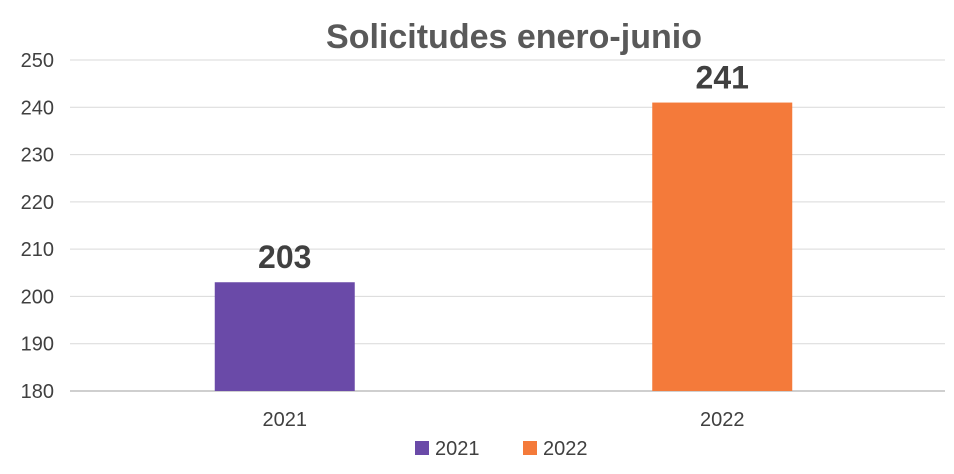 This screenshot has width=954, height=474. What do you see at coordinates (457, 449) in the screenshot?
I see `legend-label-2021: 2021` at bounding box center [457, 449].